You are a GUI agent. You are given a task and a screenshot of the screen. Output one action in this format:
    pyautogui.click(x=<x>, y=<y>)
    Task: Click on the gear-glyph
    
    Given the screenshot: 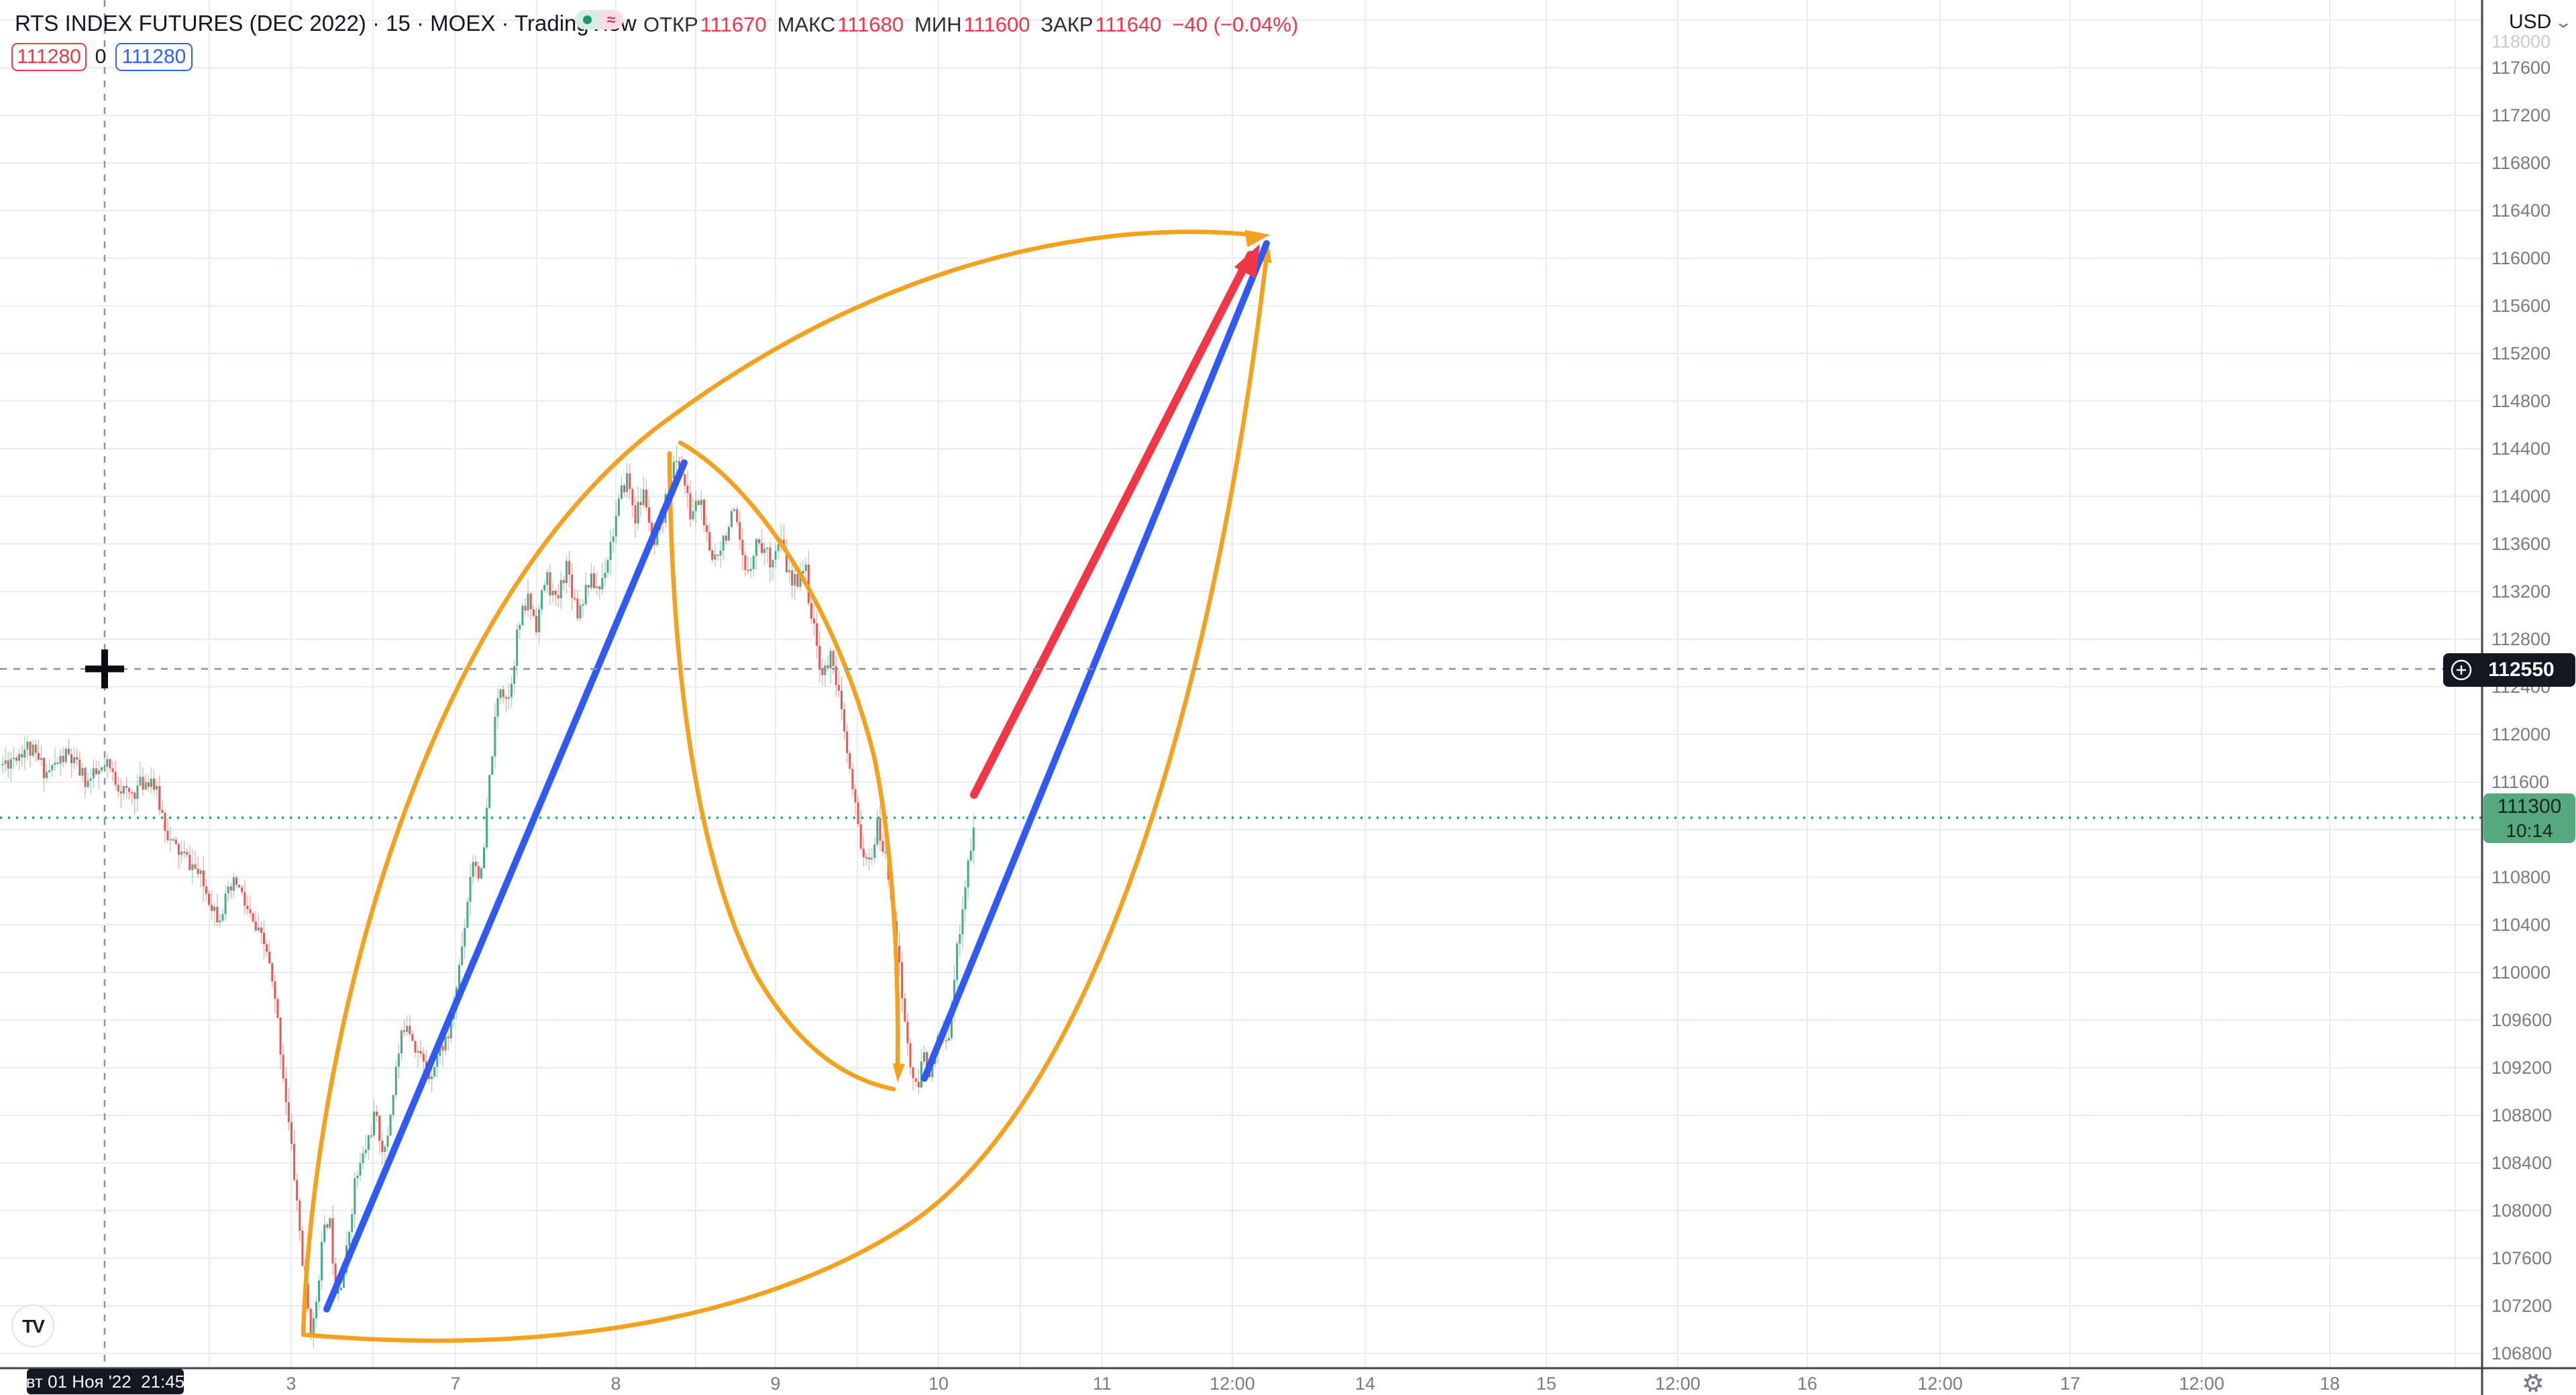 What is the action you would take?
    pyautogui.click(x=2533, y=1383)
    